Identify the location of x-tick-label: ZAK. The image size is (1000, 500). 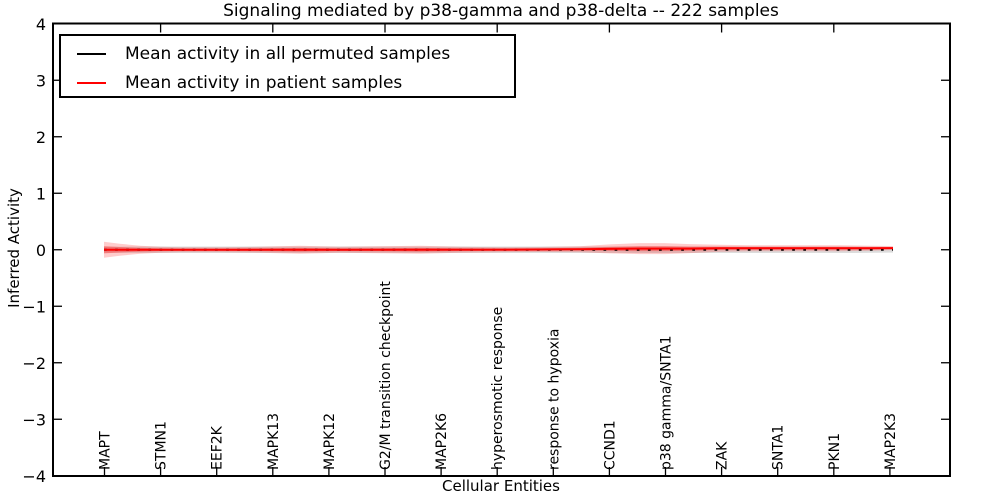
(723, 455).